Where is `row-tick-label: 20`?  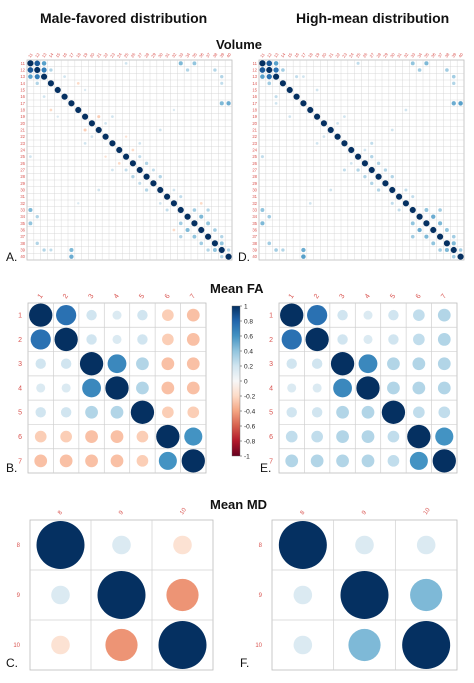
row-tick-label: 20 is located at coordinates (22, 123).